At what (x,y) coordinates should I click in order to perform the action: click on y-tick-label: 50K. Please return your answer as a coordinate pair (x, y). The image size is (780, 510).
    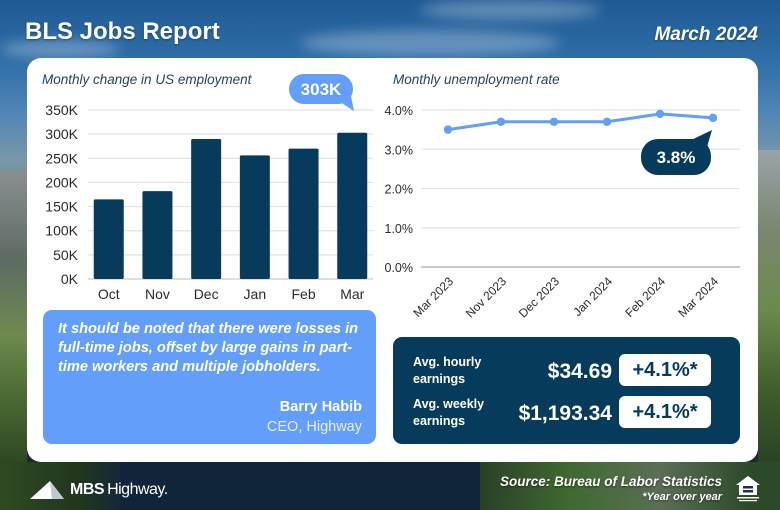
    Looking at the image, I should click on (66, 255).